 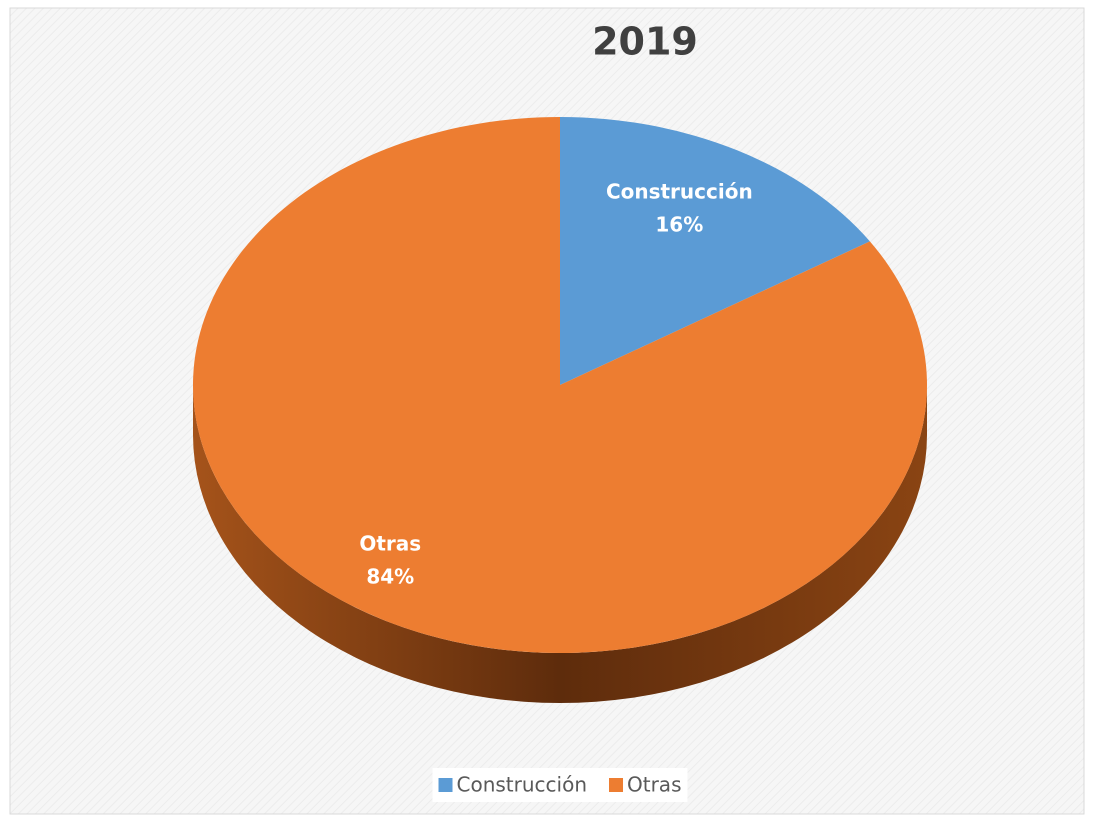 I want to click on legend-label: Construcción, so click(x=522, y=785).